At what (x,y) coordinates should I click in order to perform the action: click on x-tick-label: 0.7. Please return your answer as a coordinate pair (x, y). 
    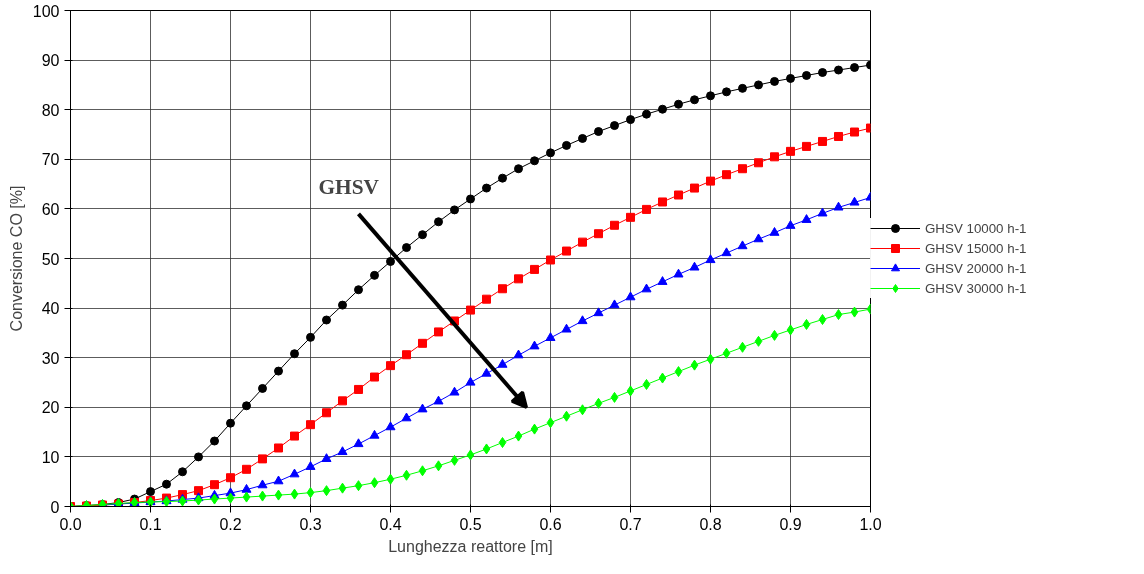
    Looking at the image, I should click on (630, 524).